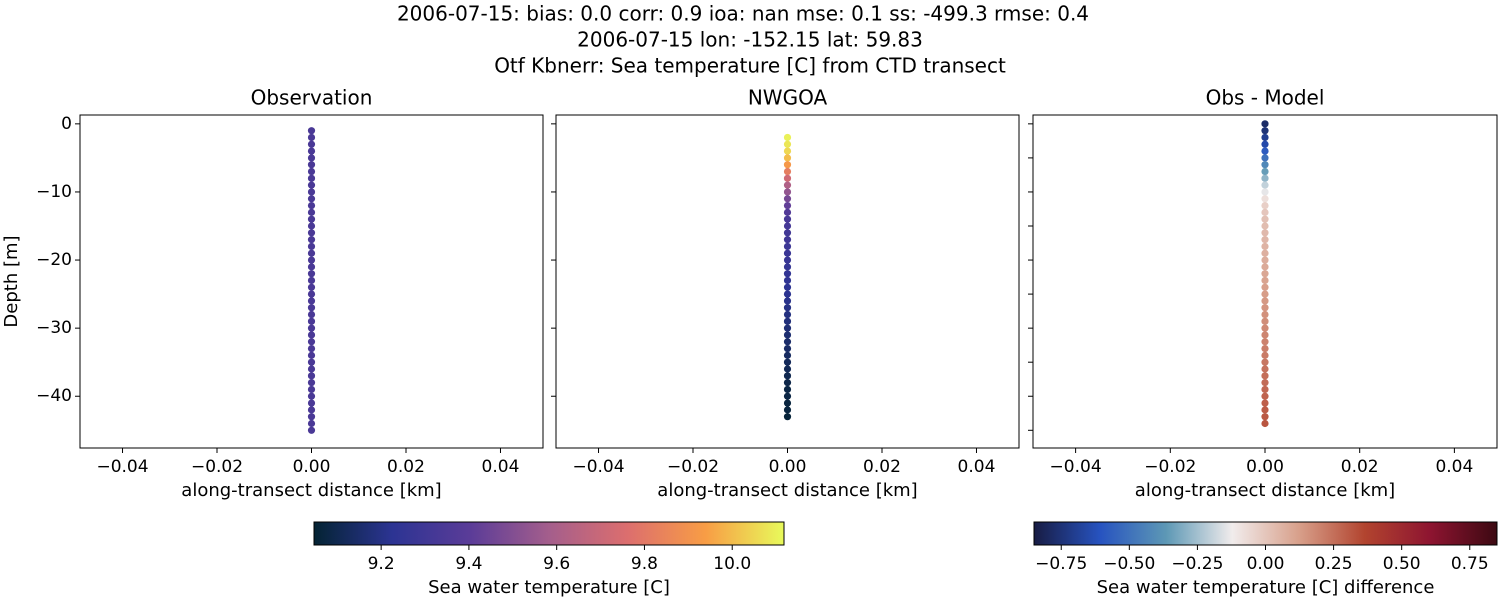 The image size is (1500, 600). What do you see at coordinates (468, 564) in the screenshot?
I see `colorbar-tick-label: 9.4` at bounding box center [468, 564].